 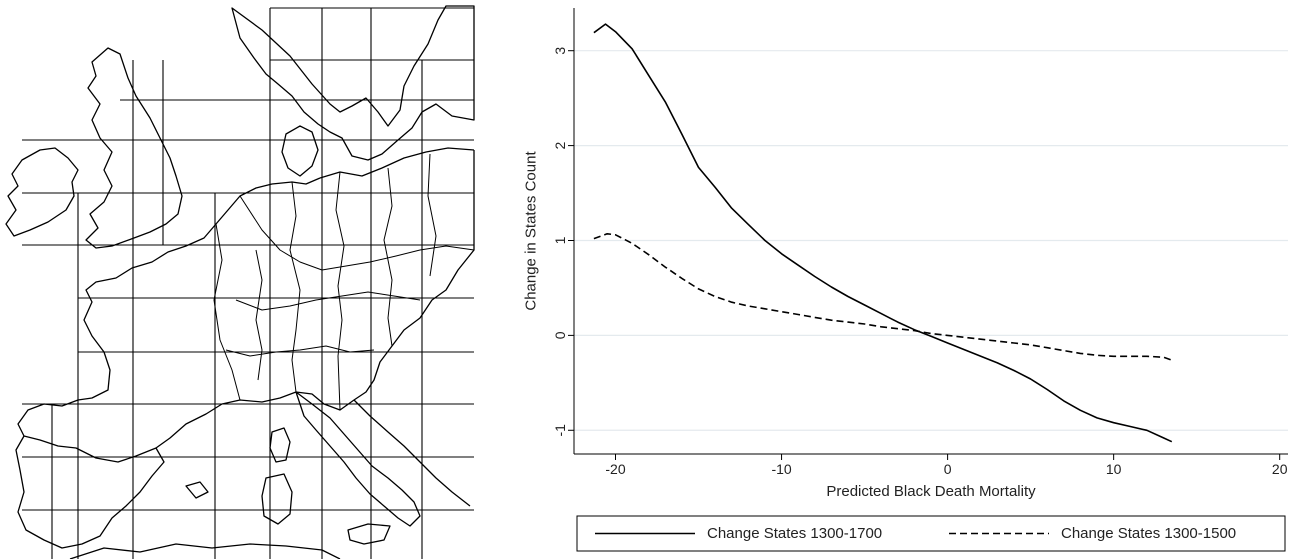 What do you see at coordinates (277, 499) in the screenshot?
I see `coast-sardinia` at bounding box center [277, 499].